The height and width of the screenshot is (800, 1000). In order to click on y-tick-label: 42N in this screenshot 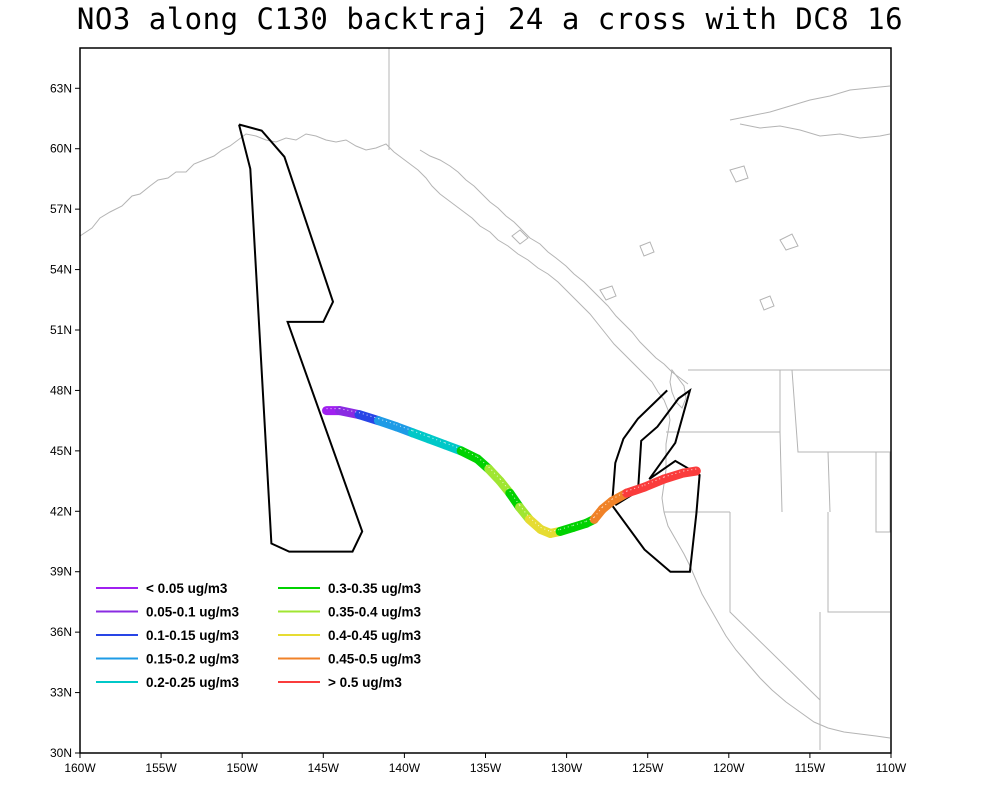, I will do `click(61, 511)`.